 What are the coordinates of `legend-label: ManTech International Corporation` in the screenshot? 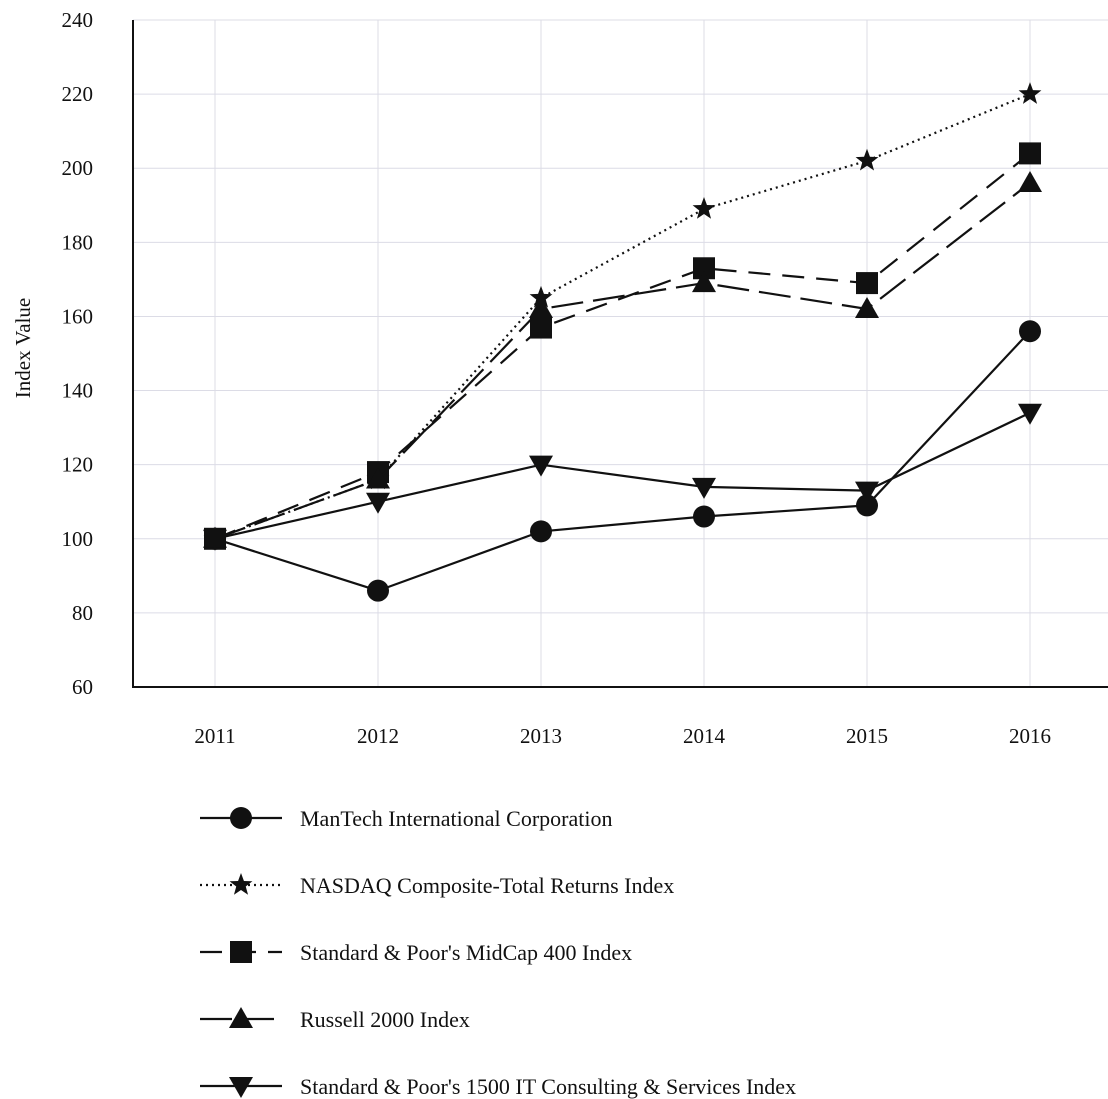 It's located at (456, 818).